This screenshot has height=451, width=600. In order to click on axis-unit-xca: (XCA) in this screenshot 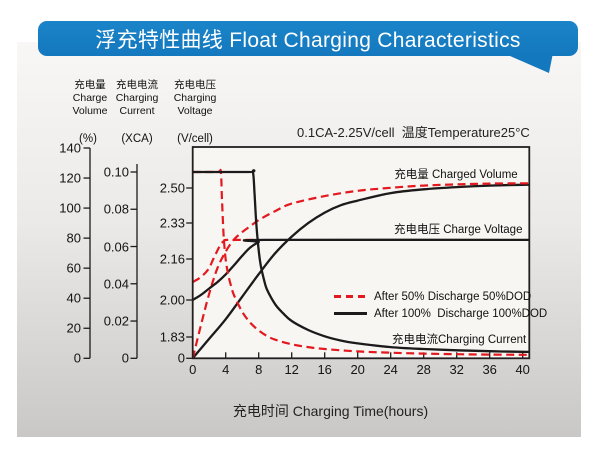, I will do `click(137, 139)`.